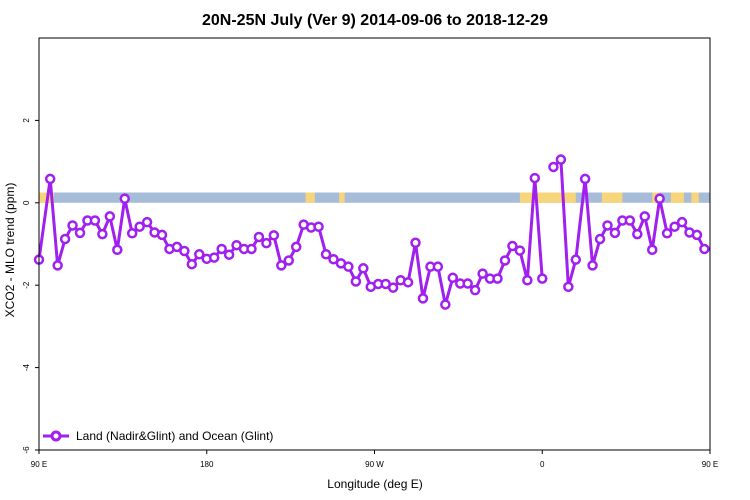 This screenshot has width=750, height=500. What do you see at coordinates (374, 484) in the screenshot?
I see `x-axis-label: Longitude (deg E)` at bounding box center [374, 484].